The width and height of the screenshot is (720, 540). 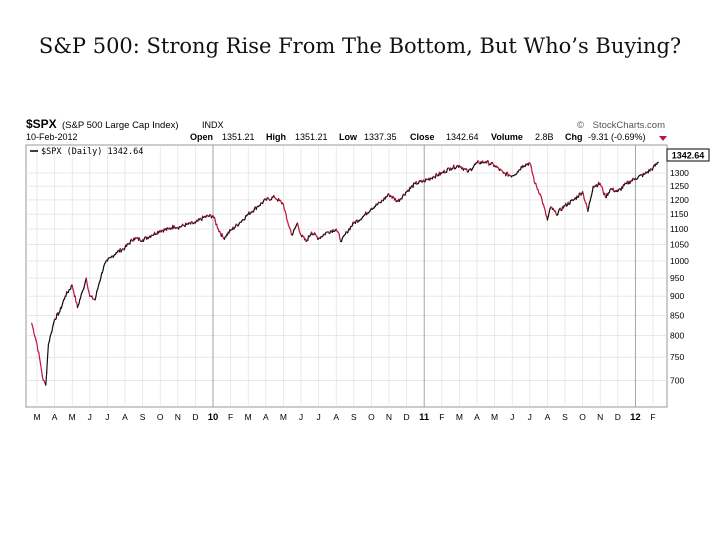 I want to click on open-value: 1351.21, so click(x=238, y=137).